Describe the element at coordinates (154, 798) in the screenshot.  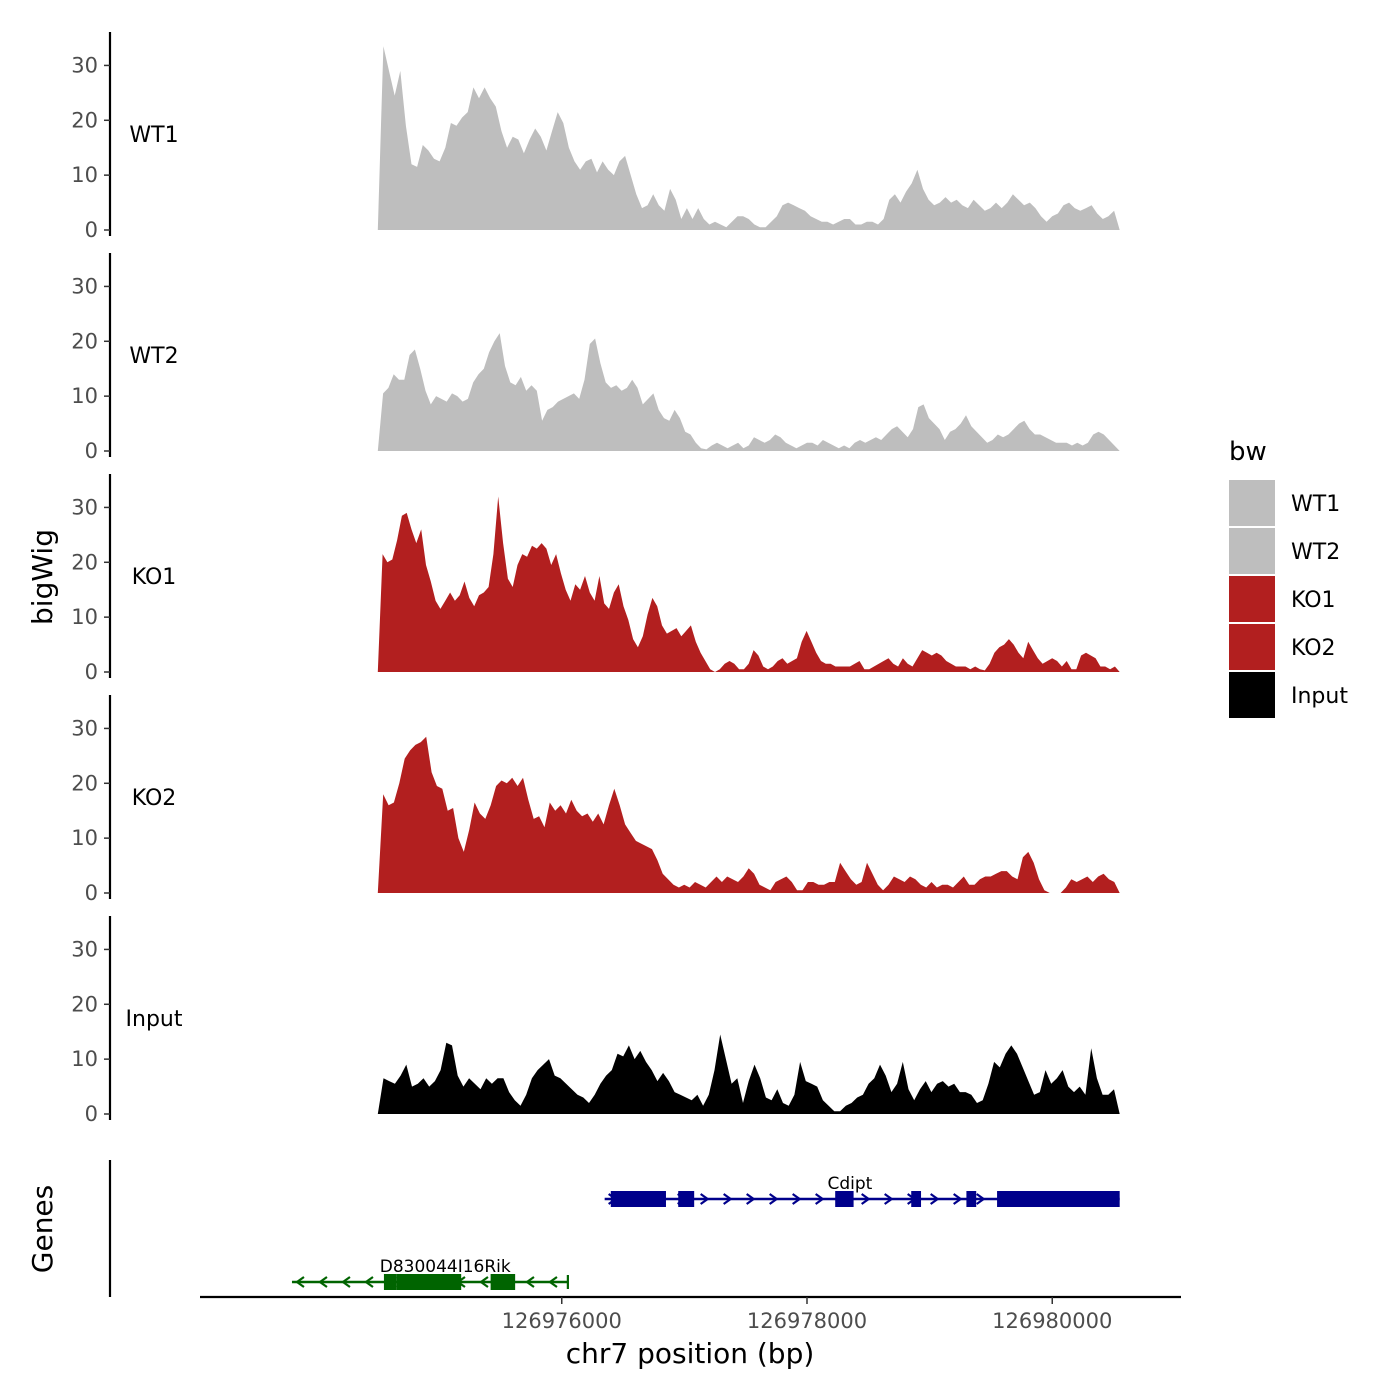
I see `panel-label-ko2: KO2` at that location.